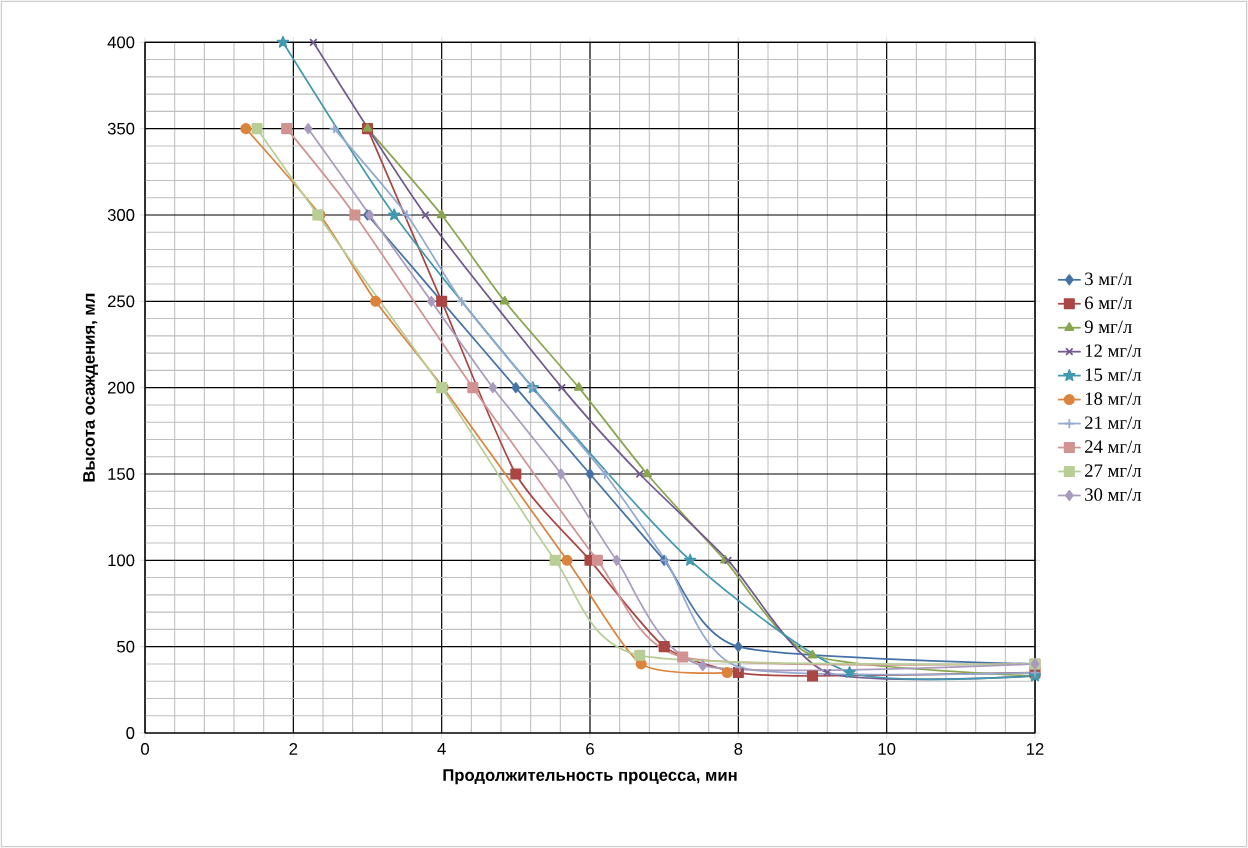 The width and height of the screenshot is (1248, 848). What do you see at coordinates (738, 749) in the screenshot?
I see `x-tick-label: 8` at bounding box center [738, 749].